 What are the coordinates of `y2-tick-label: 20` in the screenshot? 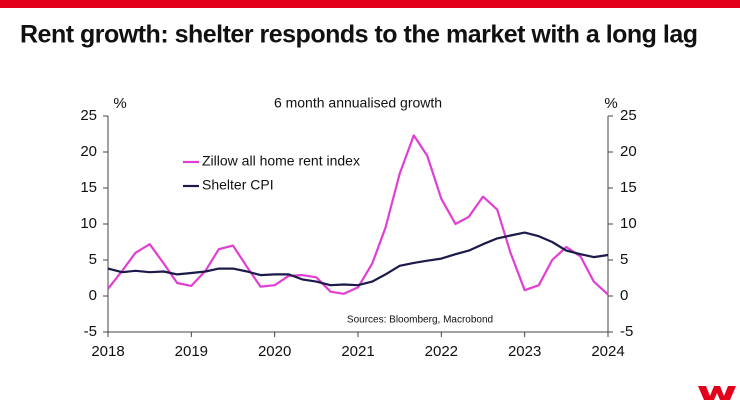 It's located at (628, 151).